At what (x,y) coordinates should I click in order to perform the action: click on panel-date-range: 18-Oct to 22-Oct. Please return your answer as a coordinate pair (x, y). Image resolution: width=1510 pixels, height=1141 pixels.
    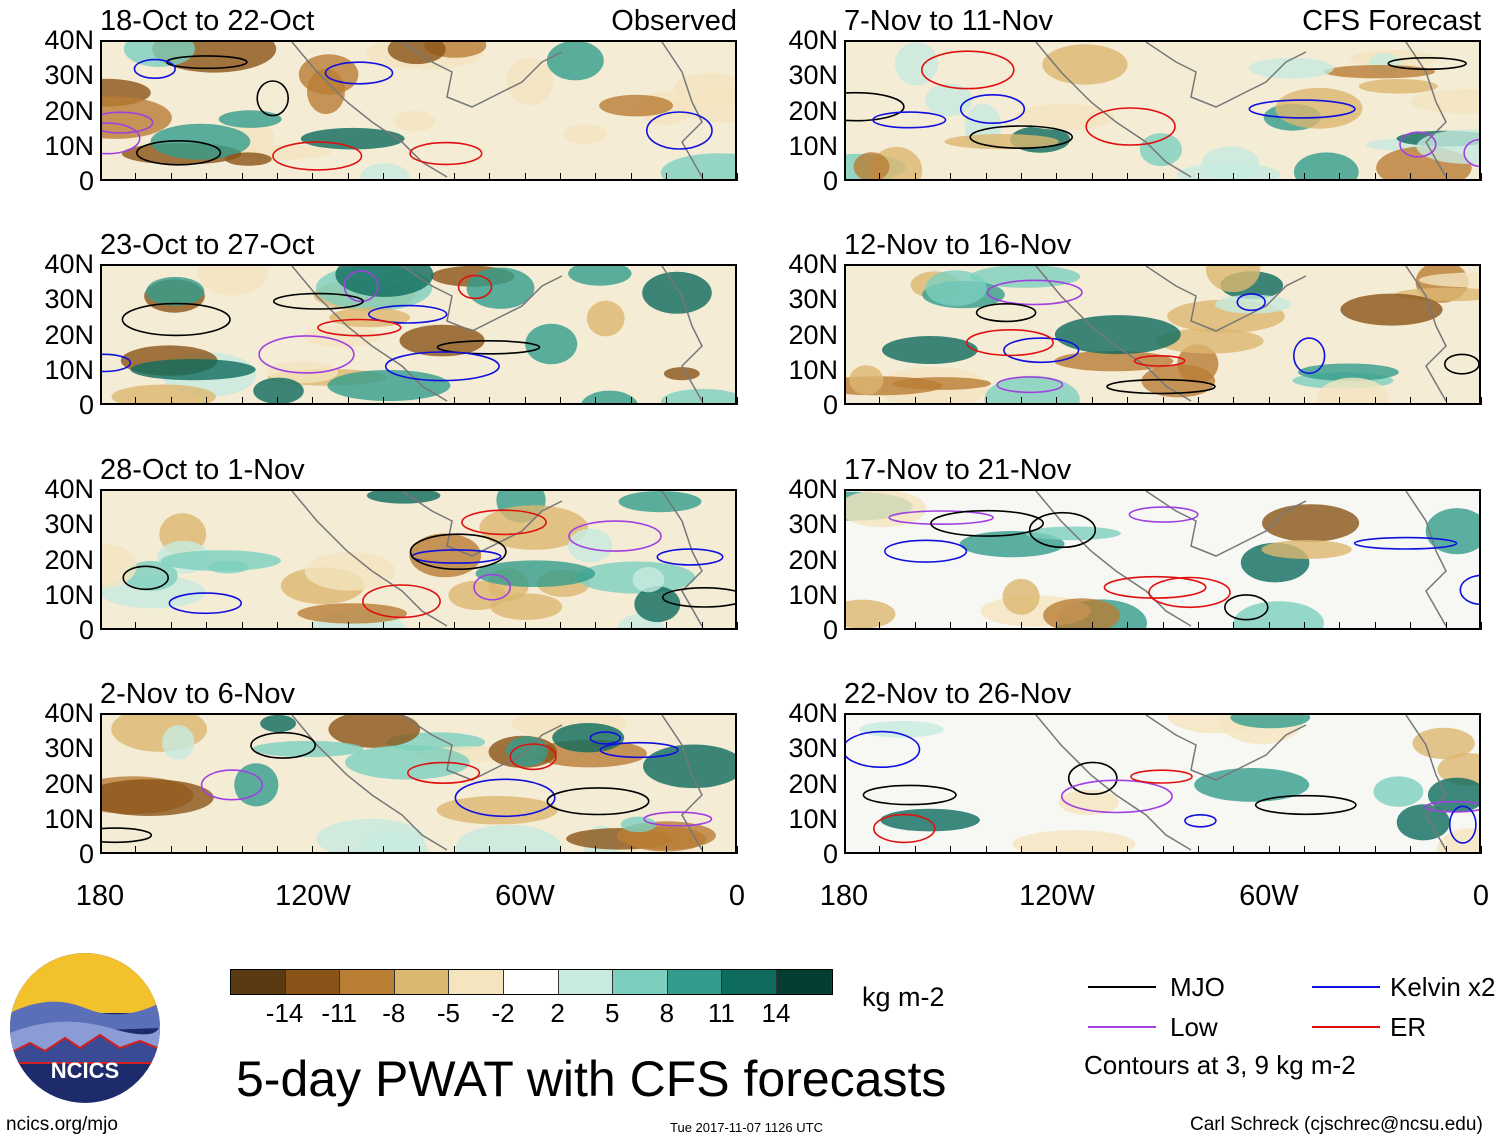
    Looking at the image, I should click on (207, 21).